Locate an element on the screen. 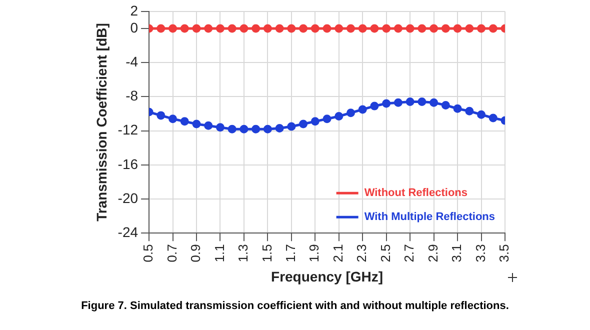 This screenshot has width=590, height=330. x-tick-label: 3.1 is located at coordinates (456, 253).